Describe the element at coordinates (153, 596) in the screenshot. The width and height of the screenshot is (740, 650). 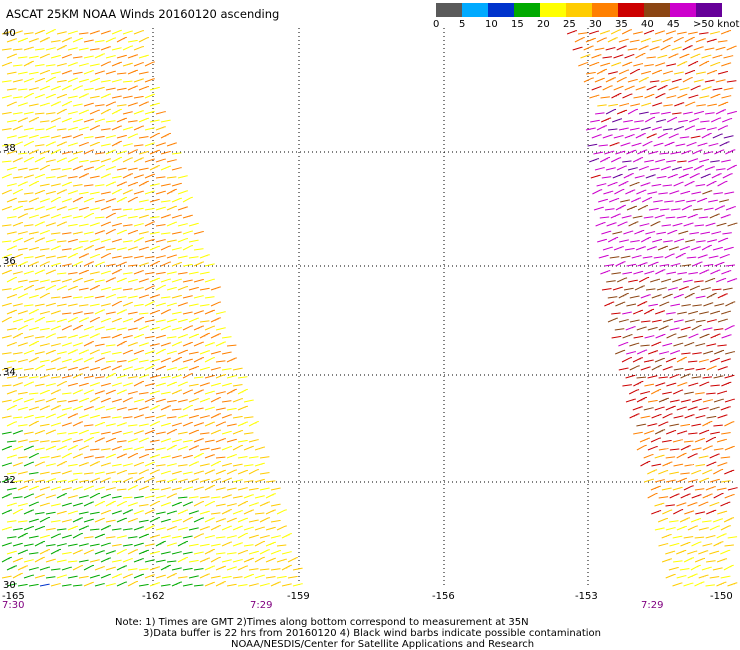
I see `lon-label-162: -162` at that location.